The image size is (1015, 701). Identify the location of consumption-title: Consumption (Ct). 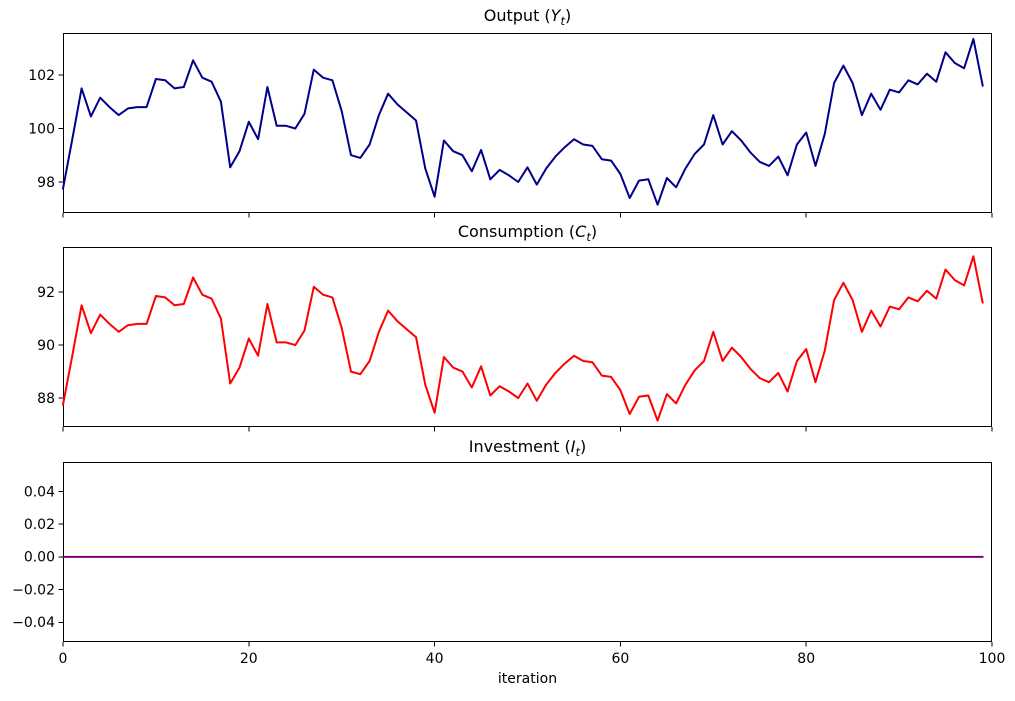
(527, 233).